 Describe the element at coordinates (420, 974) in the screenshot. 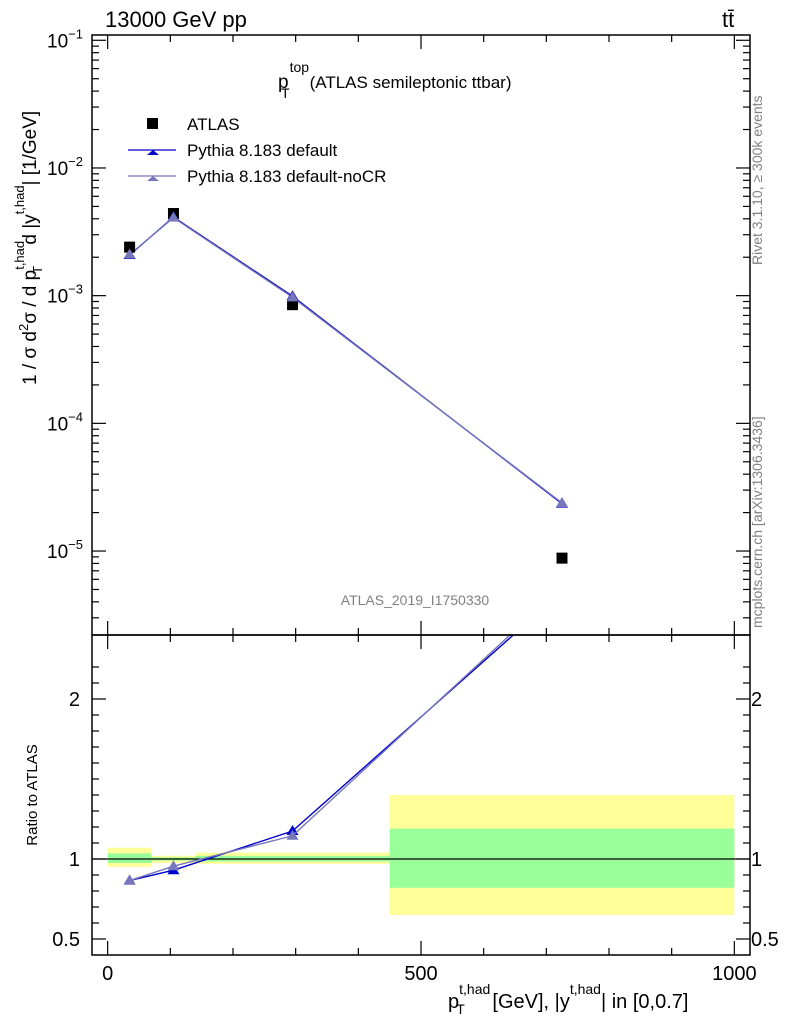

I see `xtick-label-500: 500` at that location.